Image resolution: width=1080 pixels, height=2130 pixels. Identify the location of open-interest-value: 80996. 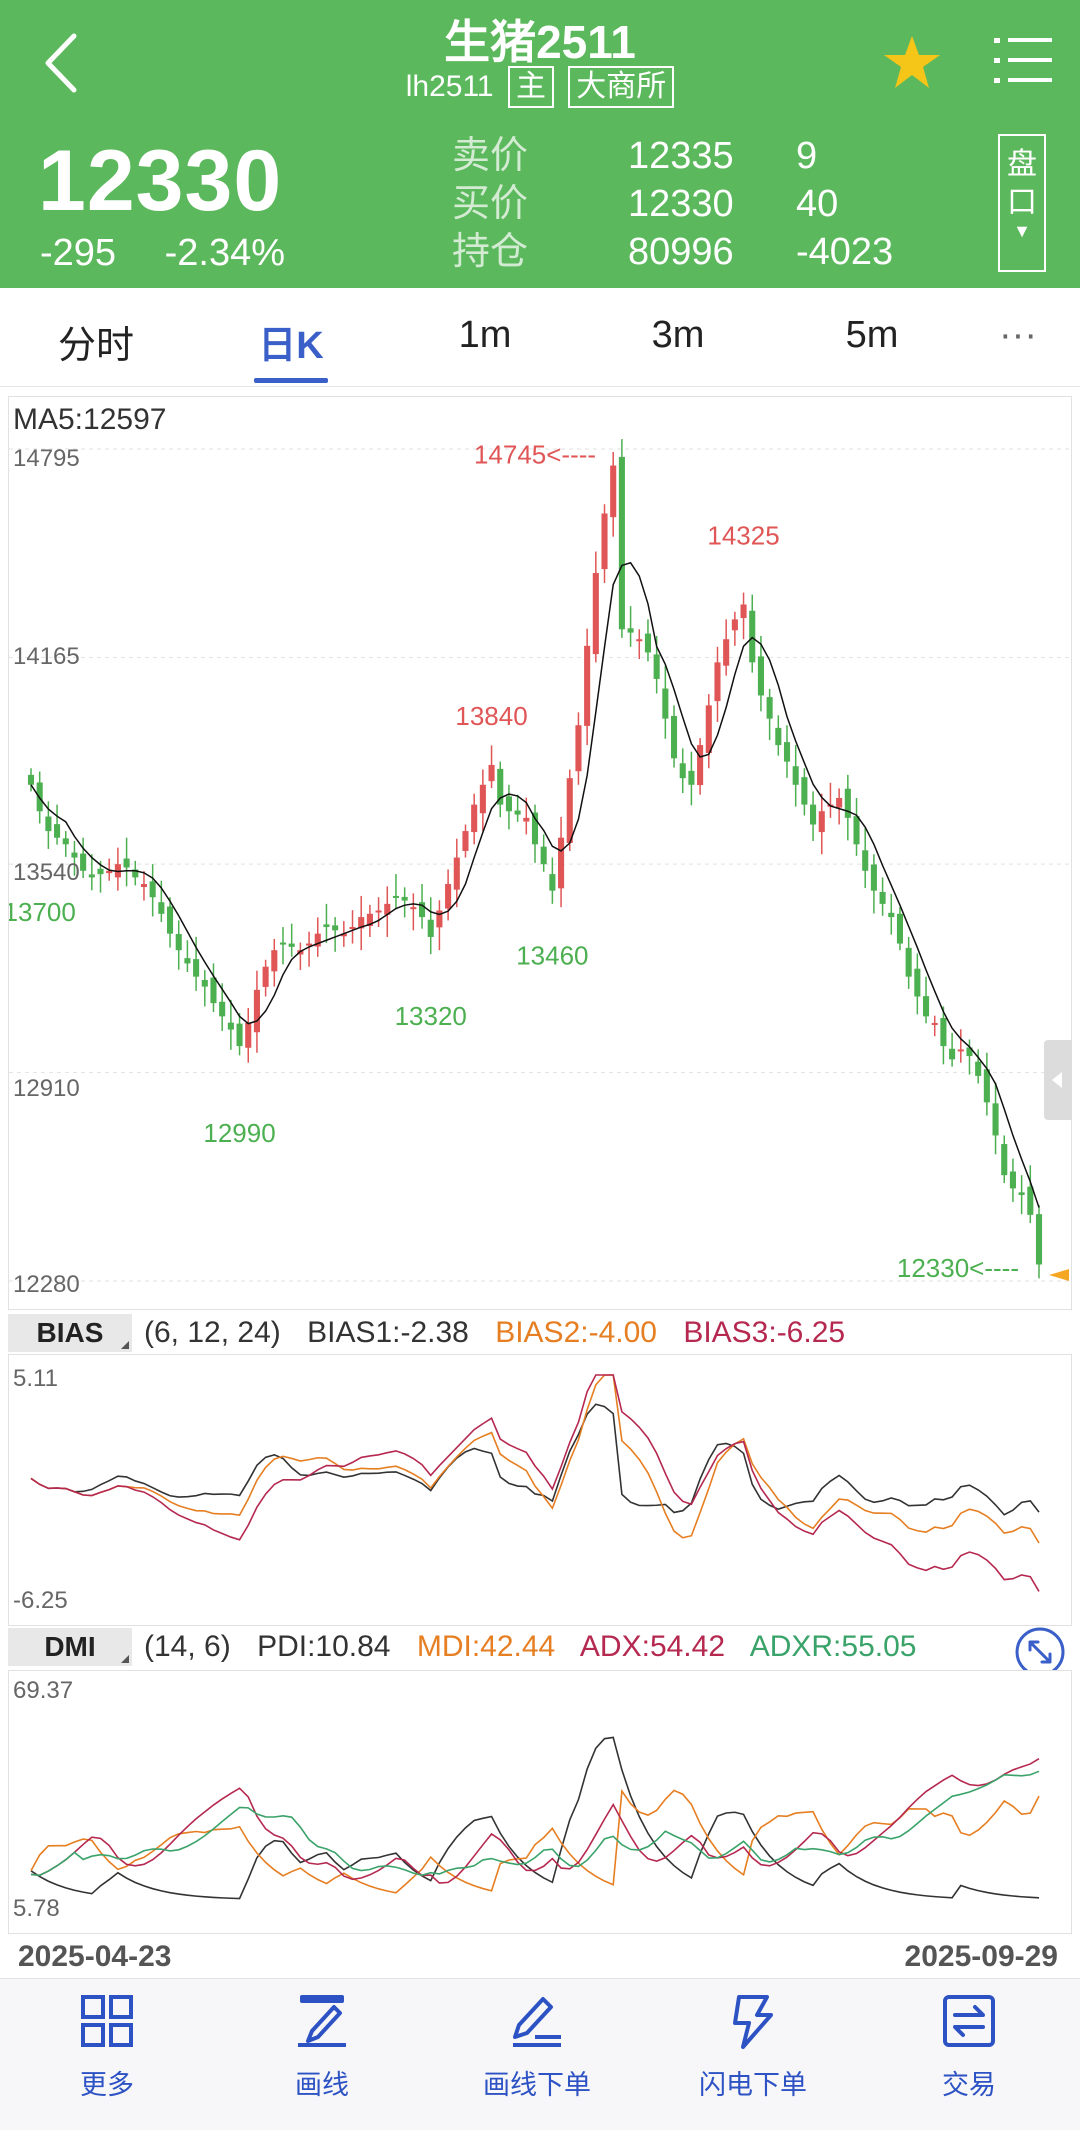
(681, 252).